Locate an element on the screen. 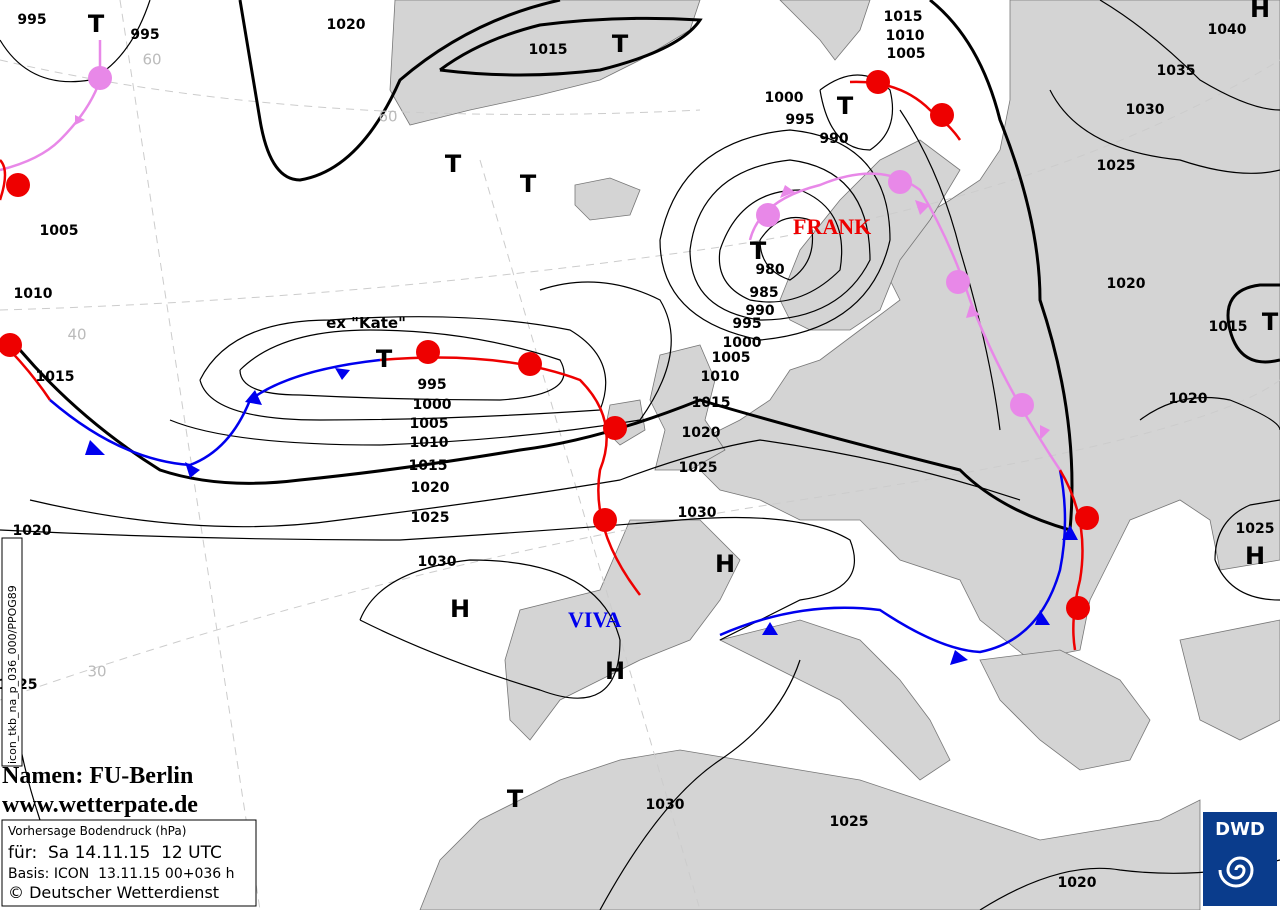 The width and height of the screenshot is (1280, 910). logo-text: DWD is located at coordinates (1240, 829).